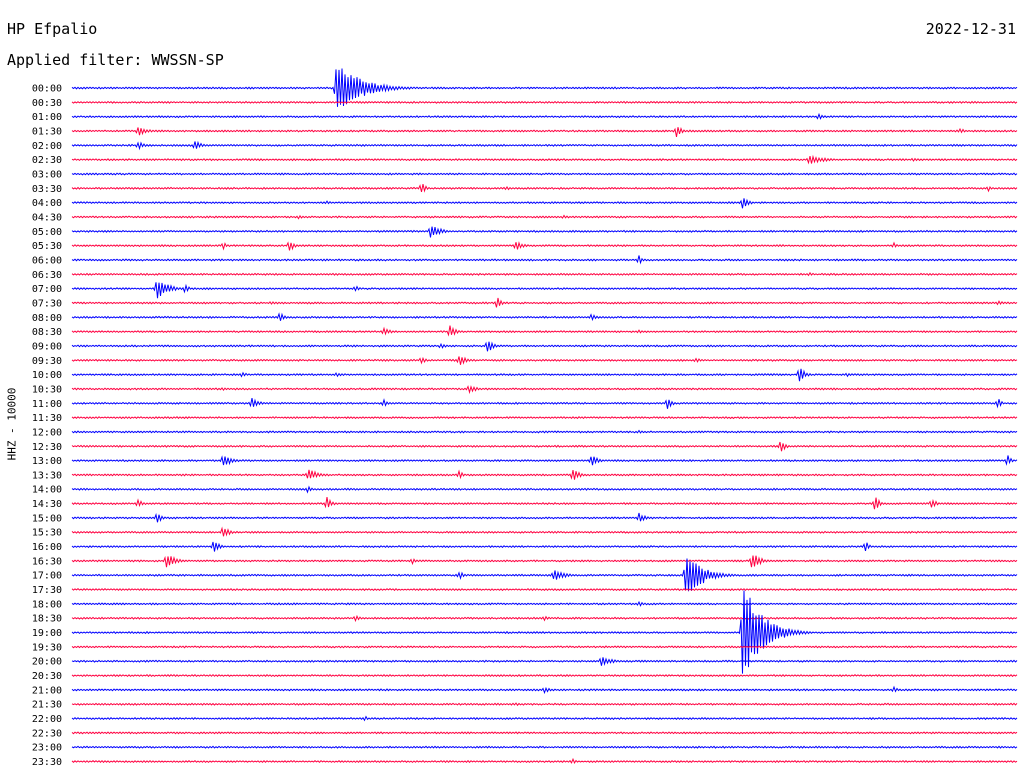 This screenshot has width=1024, height=780. What do you see at coordinates (47, 762) in the screenshot?
I see `time-label: 23:30` at bounding box center [47, 762].